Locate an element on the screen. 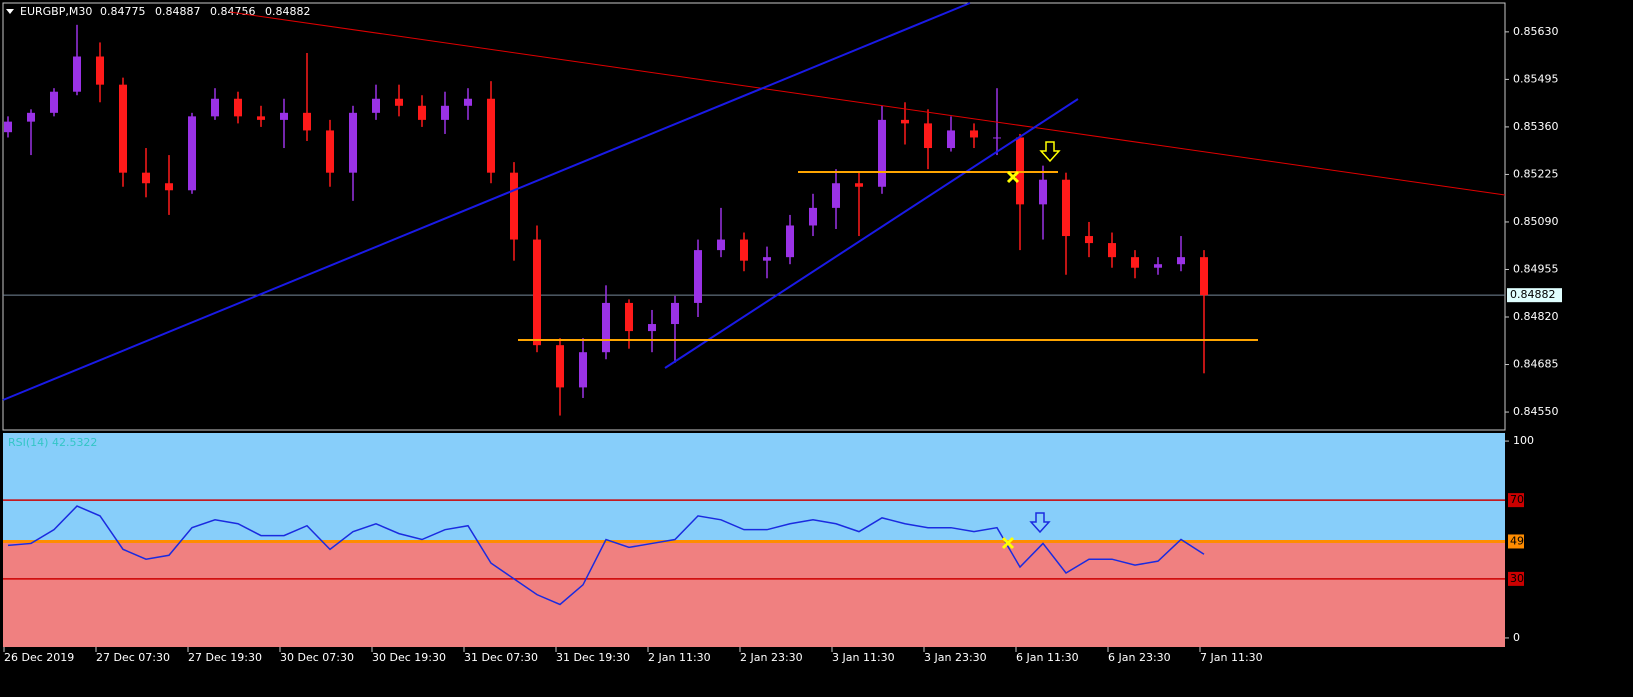 This screenshot has width=1633, height=697. price-tag is located at coordinates (1534, 295).